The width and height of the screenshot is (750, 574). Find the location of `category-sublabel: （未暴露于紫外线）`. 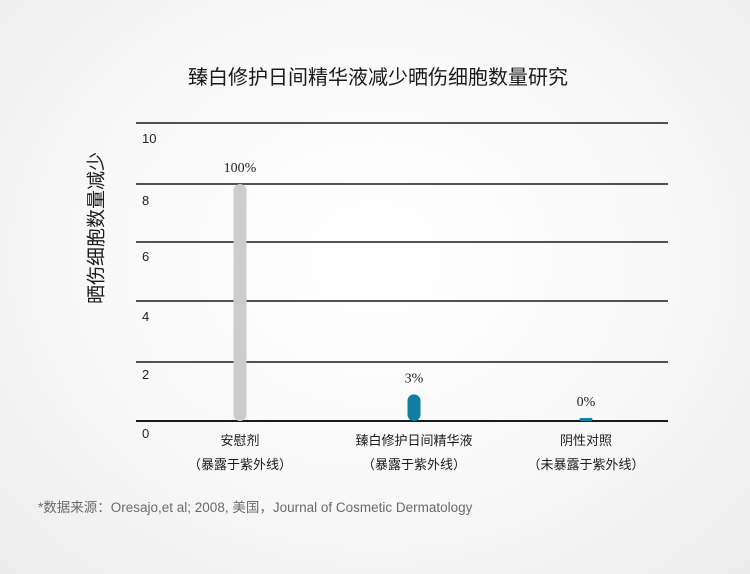

category-sublabel: （未暴露于紫外线） is located at coordinates (585, 465).